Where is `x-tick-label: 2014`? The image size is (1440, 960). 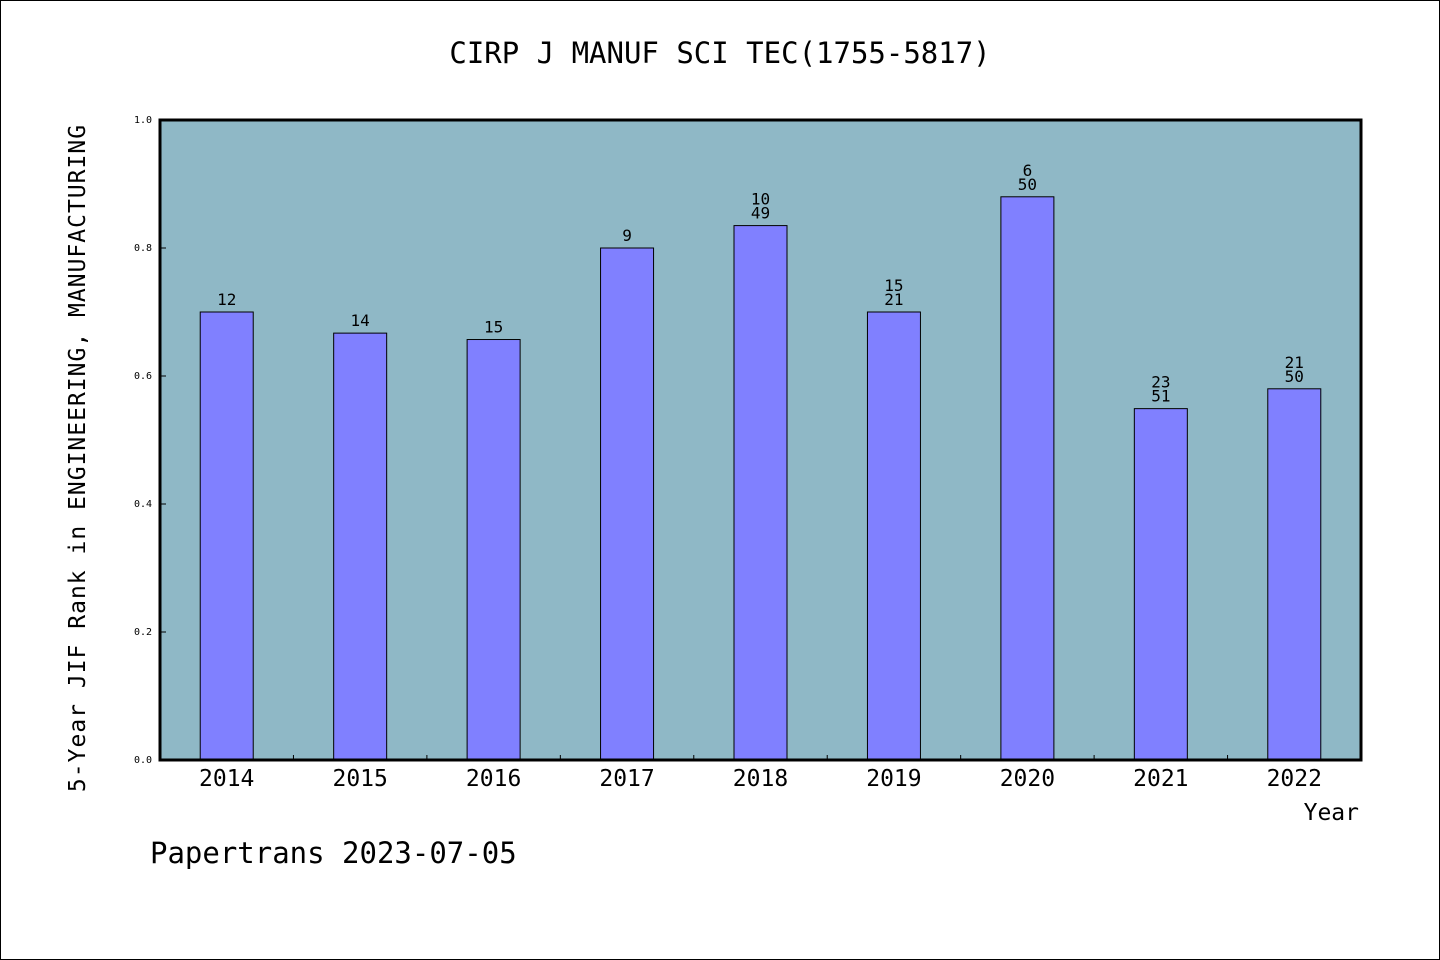
x-tick-label: 2014 is located at coordinates (226, 779).